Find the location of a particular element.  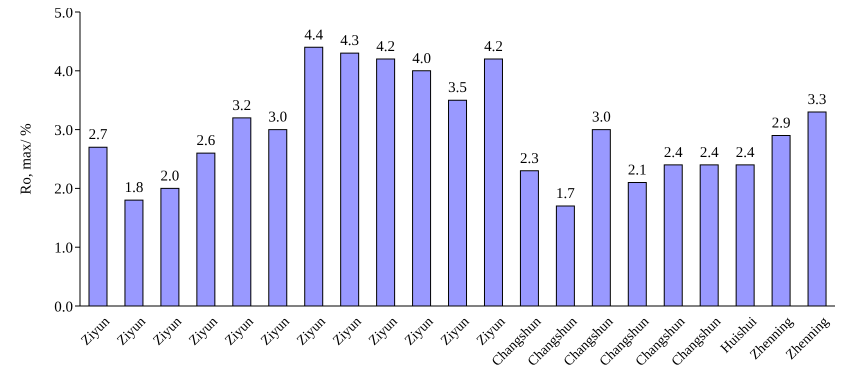

data-label: 3.2 is located at coordinates (242, 106).